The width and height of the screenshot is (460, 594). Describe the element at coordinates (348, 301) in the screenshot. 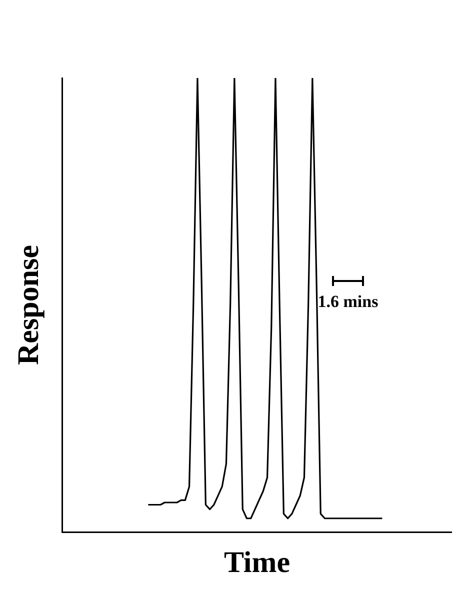

I see `annotation: 1.6 mins` at that location.